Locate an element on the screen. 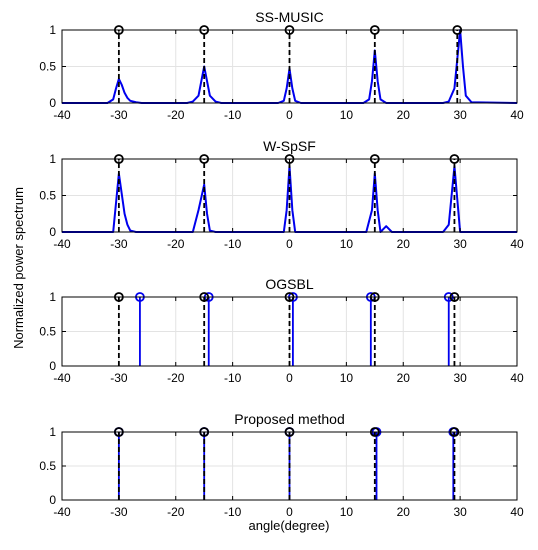  subplot-title: W-SpSF is located at coordinates (289, 146).